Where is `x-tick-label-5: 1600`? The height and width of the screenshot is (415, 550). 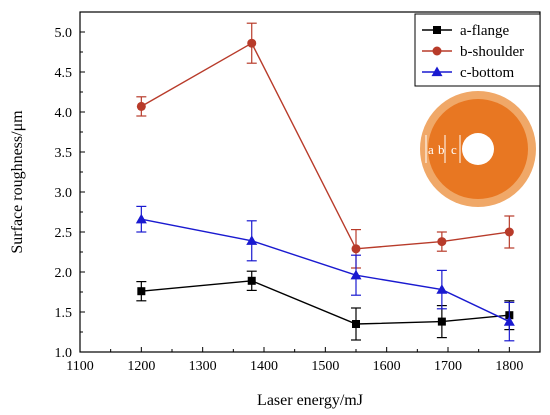
x-tick-label-5: 1600 is located at coordinates (387, 366).